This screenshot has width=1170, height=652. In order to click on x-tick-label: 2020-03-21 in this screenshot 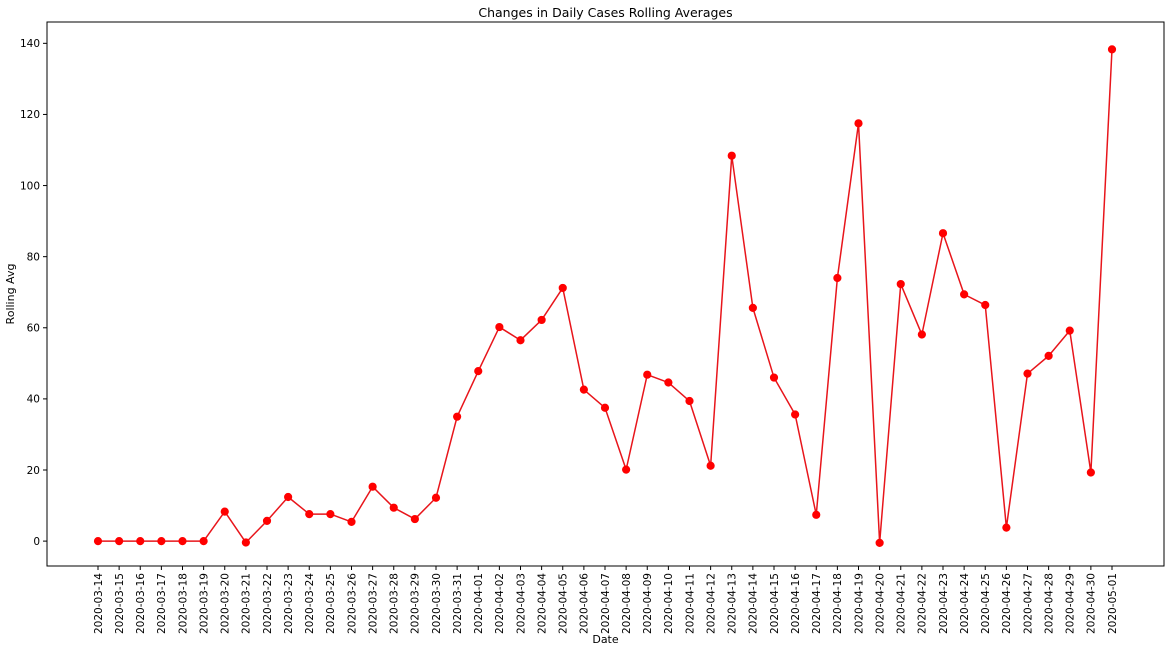, I will do `click(247, 603)`.